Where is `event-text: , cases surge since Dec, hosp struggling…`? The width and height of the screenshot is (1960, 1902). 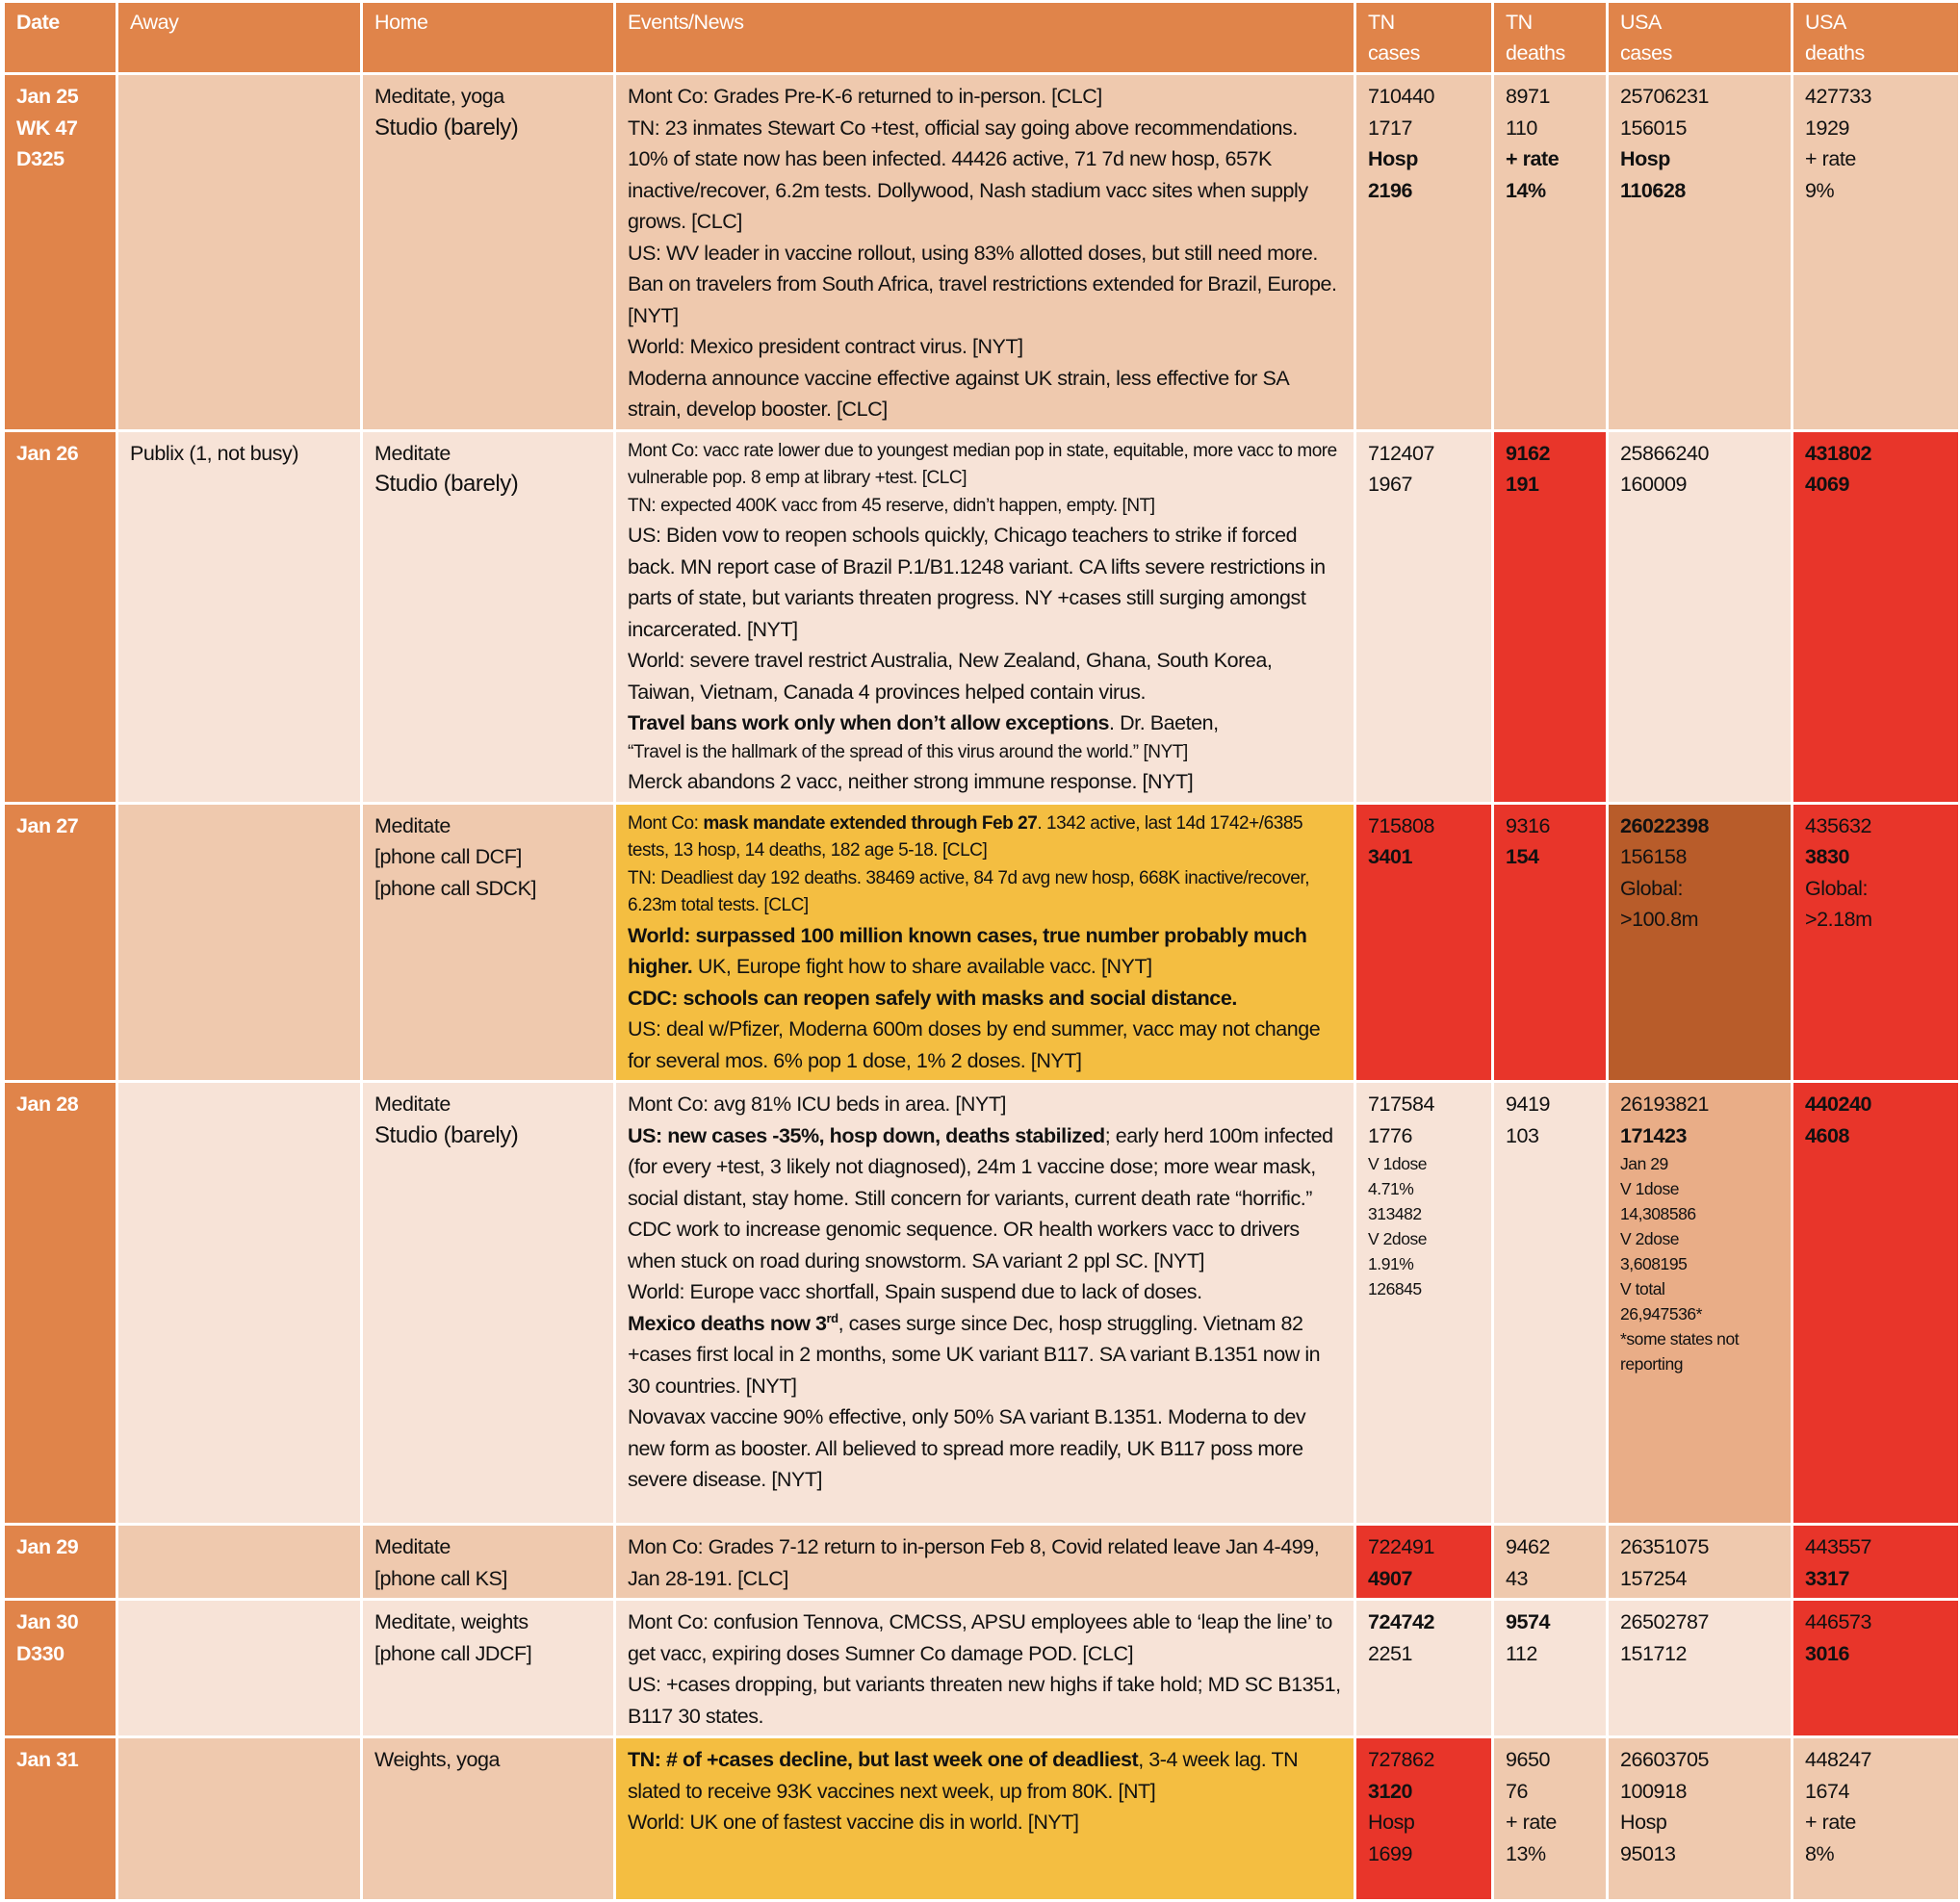
event-text: , cases surge since Dec, hosp struggling… is located at coordinates (974, 1354).